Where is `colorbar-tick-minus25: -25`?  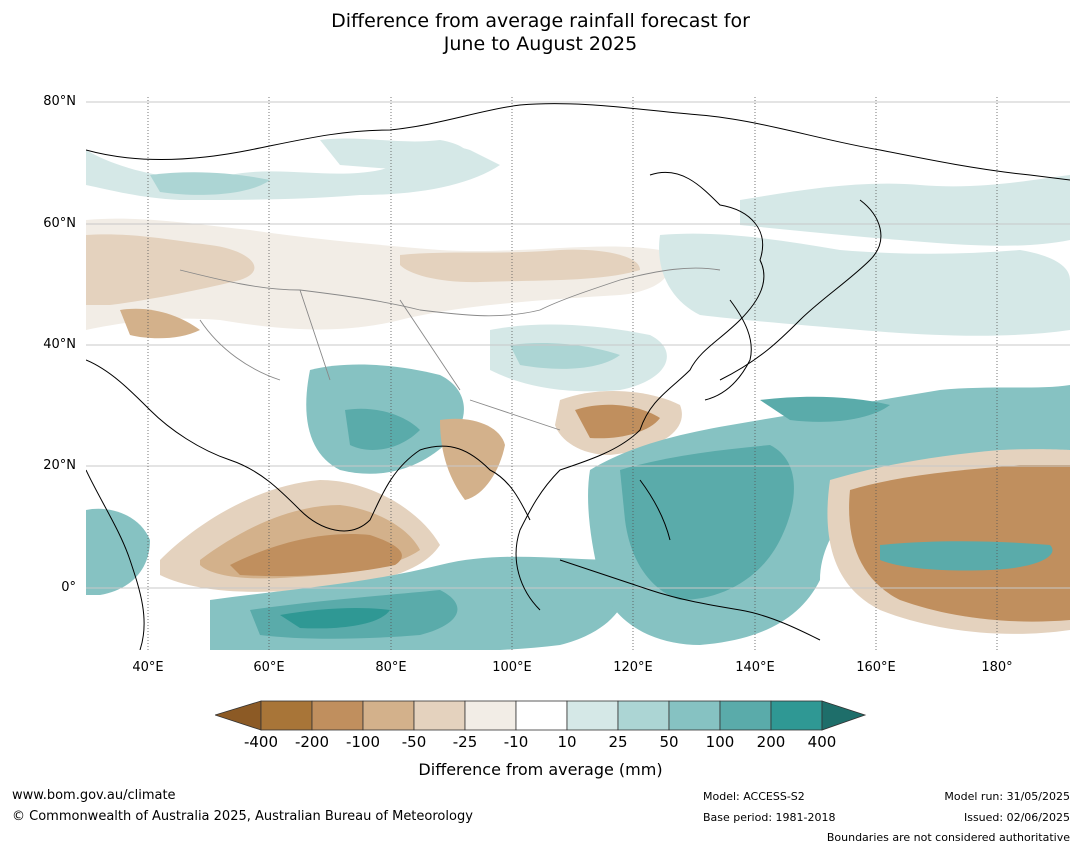 colorbar-tick-minus25: -25 is located at coordinates (465, 742).